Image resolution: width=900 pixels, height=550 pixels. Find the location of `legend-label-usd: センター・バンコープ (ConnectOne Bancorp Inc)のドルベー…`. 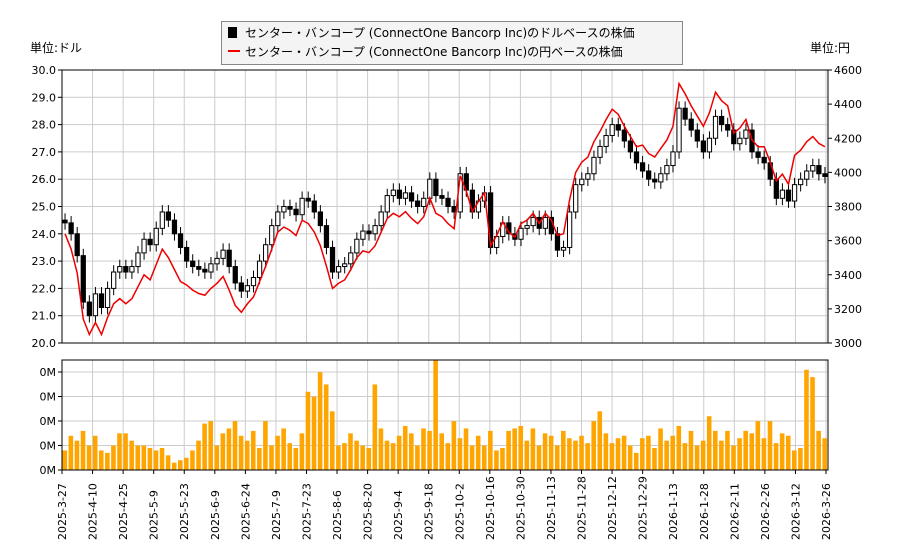

legend-label-usd: センター・バンコープ (ConnectOne Bancorp Inc)のドルベー… is located at coordinates (440, 33).